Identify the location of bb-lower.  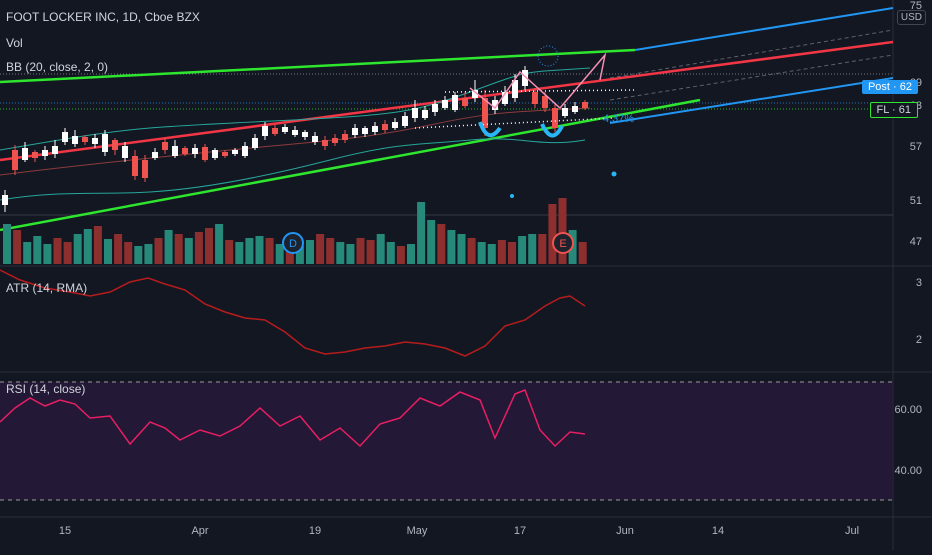
(293, 169).